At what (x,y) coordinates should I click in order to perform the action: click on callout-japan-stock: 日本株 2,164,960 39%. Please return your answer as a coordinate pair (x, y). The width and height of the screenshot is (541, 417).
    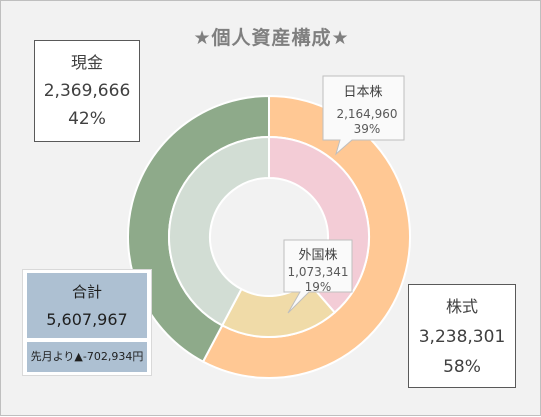
    Looking at the image, I should click on (363, 115).